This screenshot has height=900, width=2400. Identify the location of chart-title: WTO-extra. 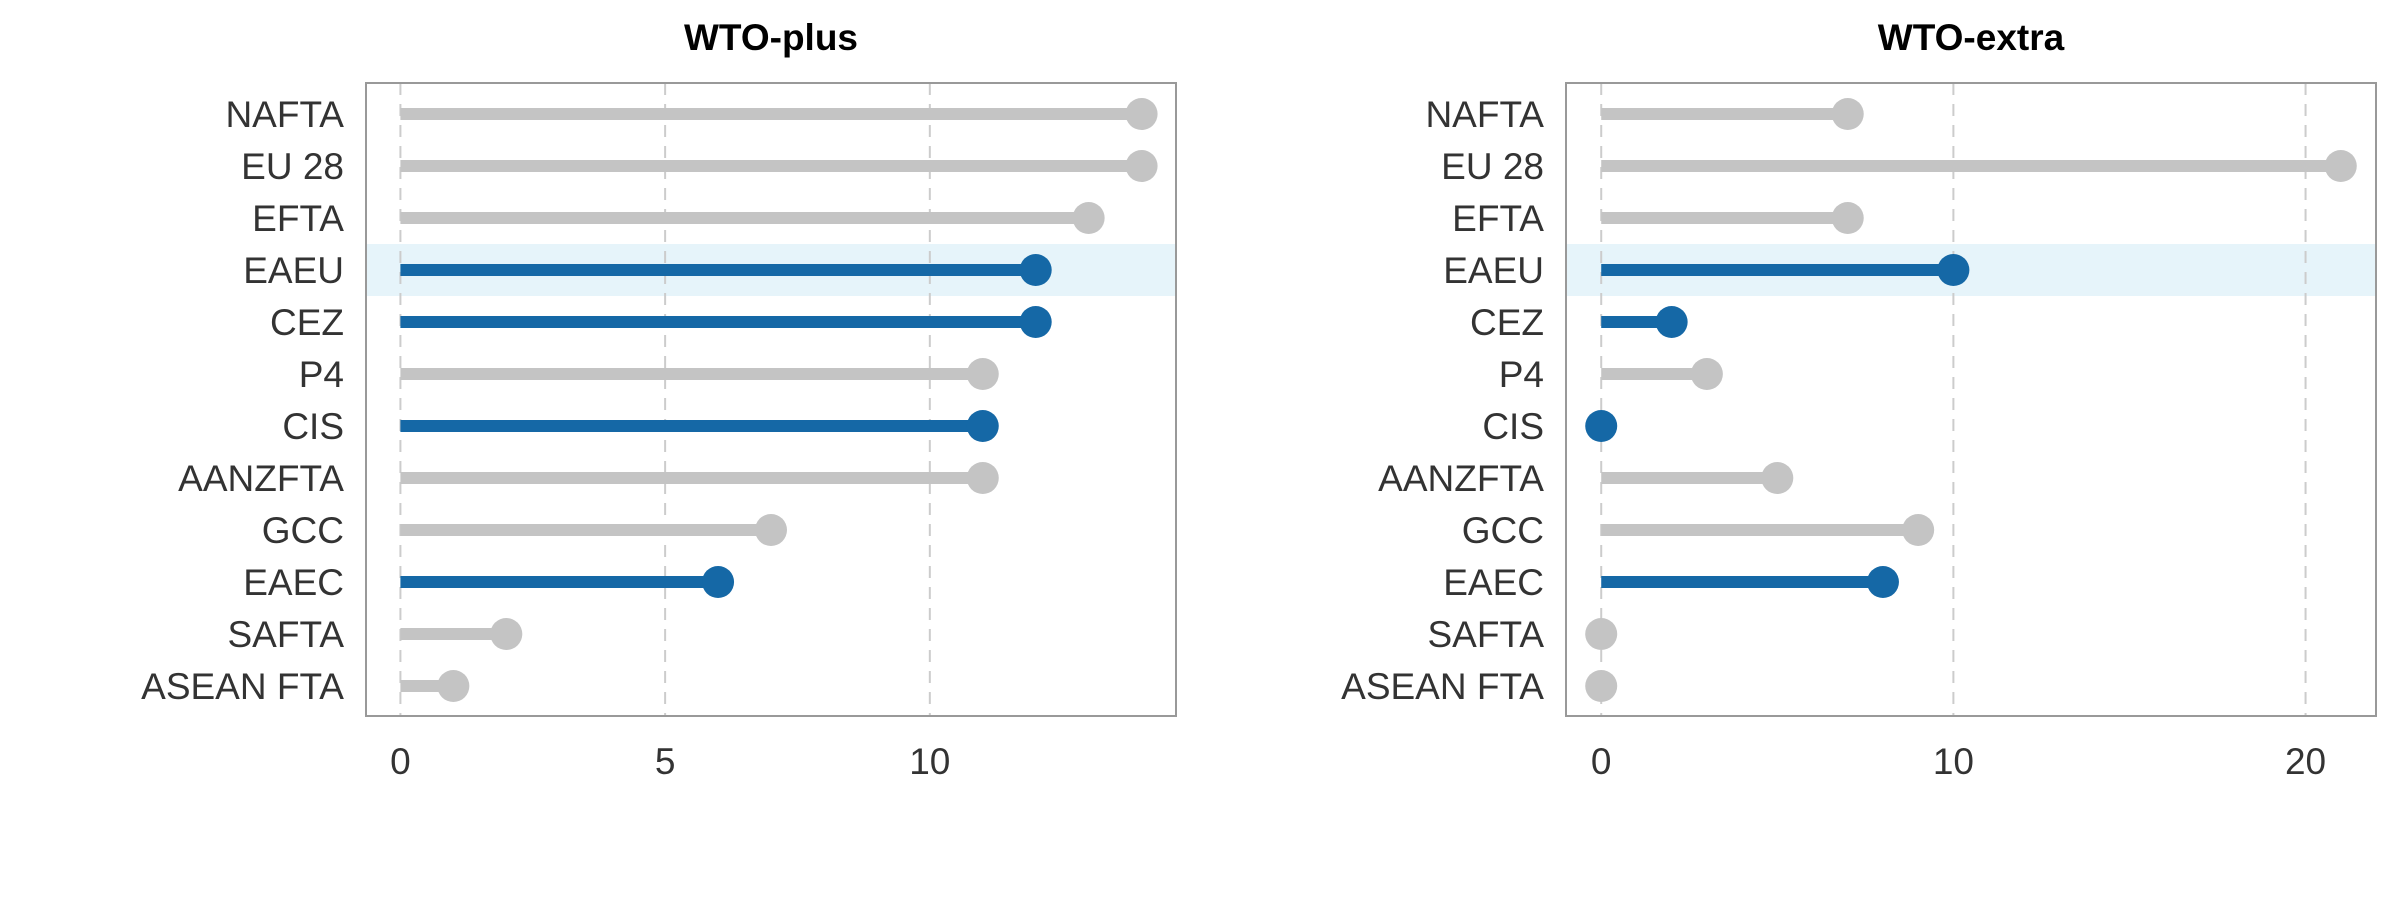
(1971, 37).